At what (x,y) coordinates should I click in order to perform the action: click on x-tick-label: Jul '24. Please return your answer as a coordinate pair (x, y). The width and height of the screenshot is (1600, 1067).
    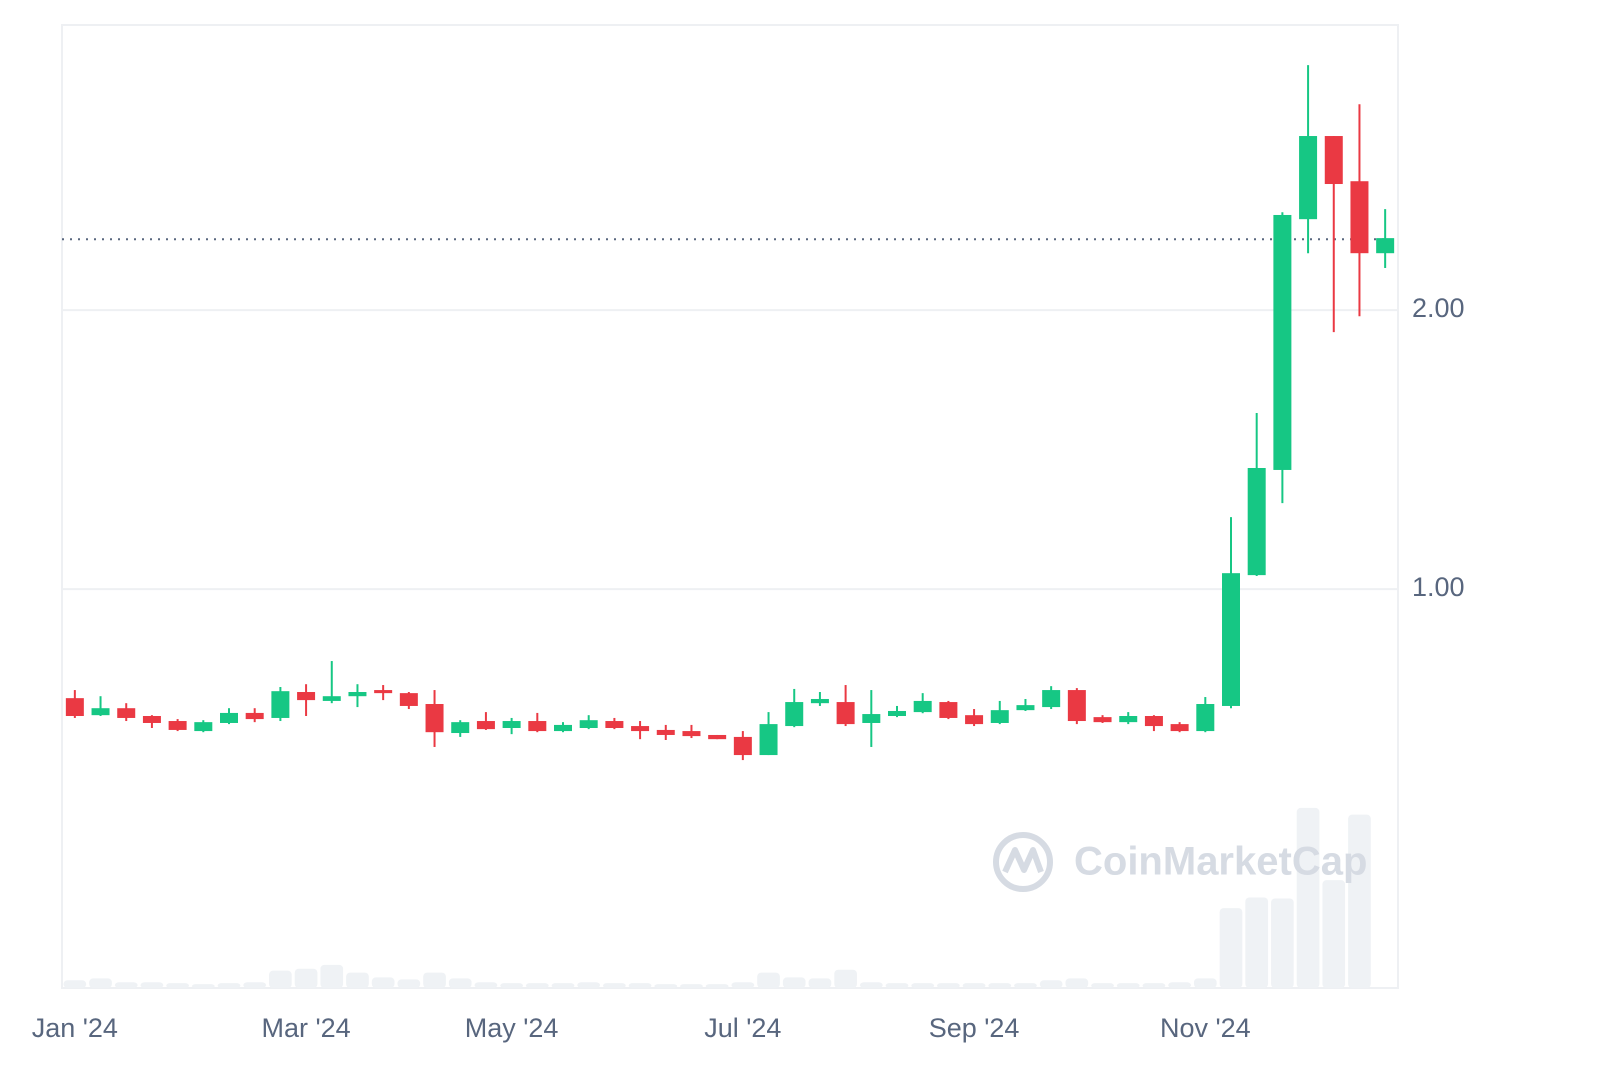
    Looking at the image, I should click on (742, 1028).